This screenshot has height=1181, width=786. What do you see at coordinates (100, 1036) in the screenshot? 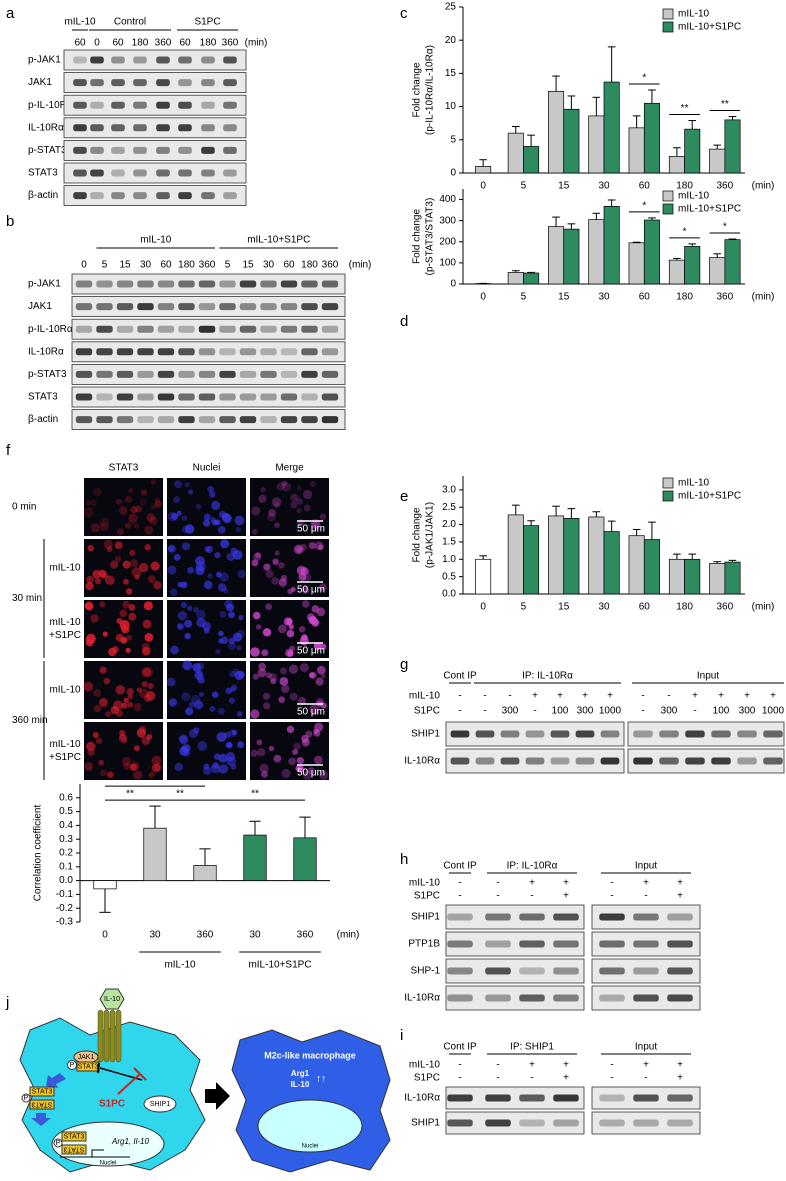
I see `receptor-chain` at bounding box center [100, 1036].